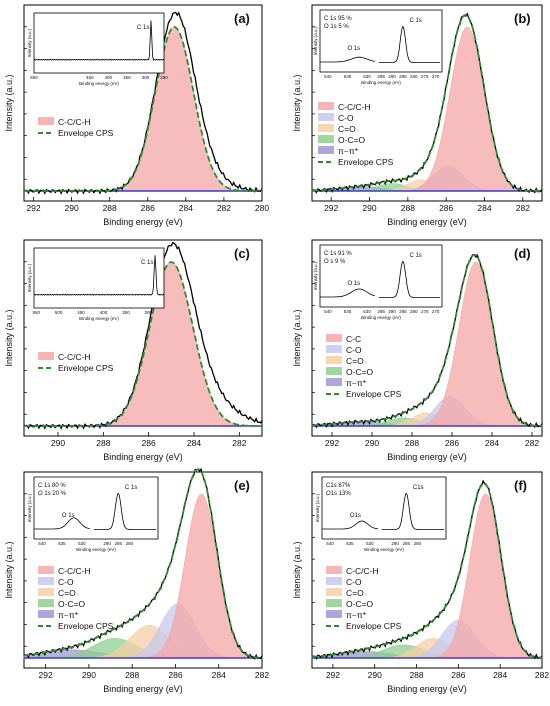  I want to click on inset-tick-label: 550, so click(36, 312).